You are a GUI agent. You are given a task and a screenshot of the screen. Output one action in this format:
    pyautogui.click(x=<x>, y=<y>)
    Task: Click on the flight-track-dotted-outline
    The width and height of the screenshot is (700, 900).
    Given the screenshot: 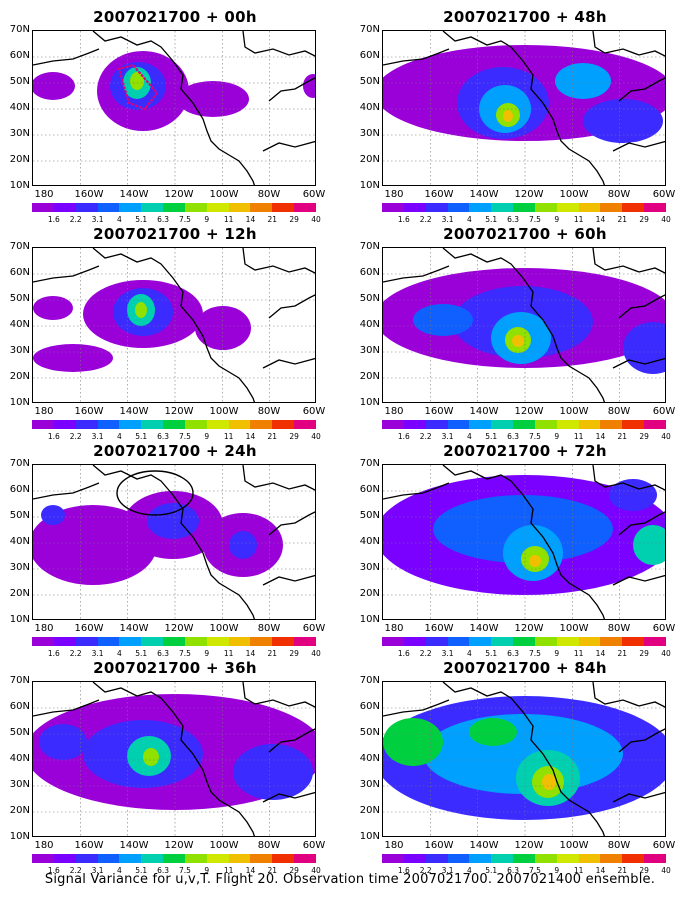 What is the action you would take?
    pyautogui.click(x=138, y=87)
    